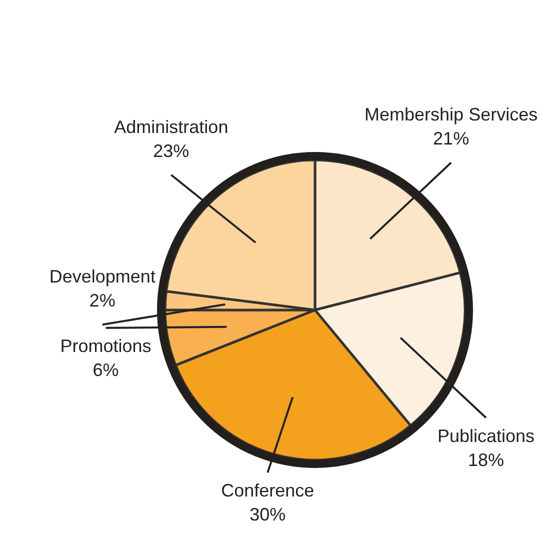 The height and width of the screenshot is (546, 541). I want to click on slice-label: Membership Services, so click(451, 114).